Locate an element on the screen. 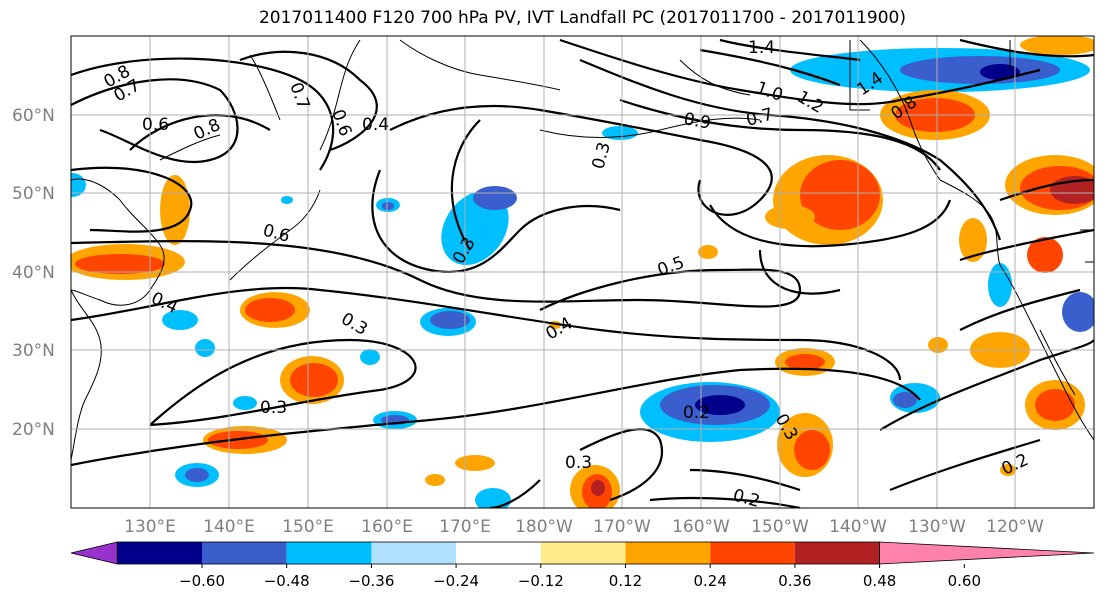 The height and width of the screenshot is (601, 1105). lat-label: 40°N is located at coordinates (33, 273).